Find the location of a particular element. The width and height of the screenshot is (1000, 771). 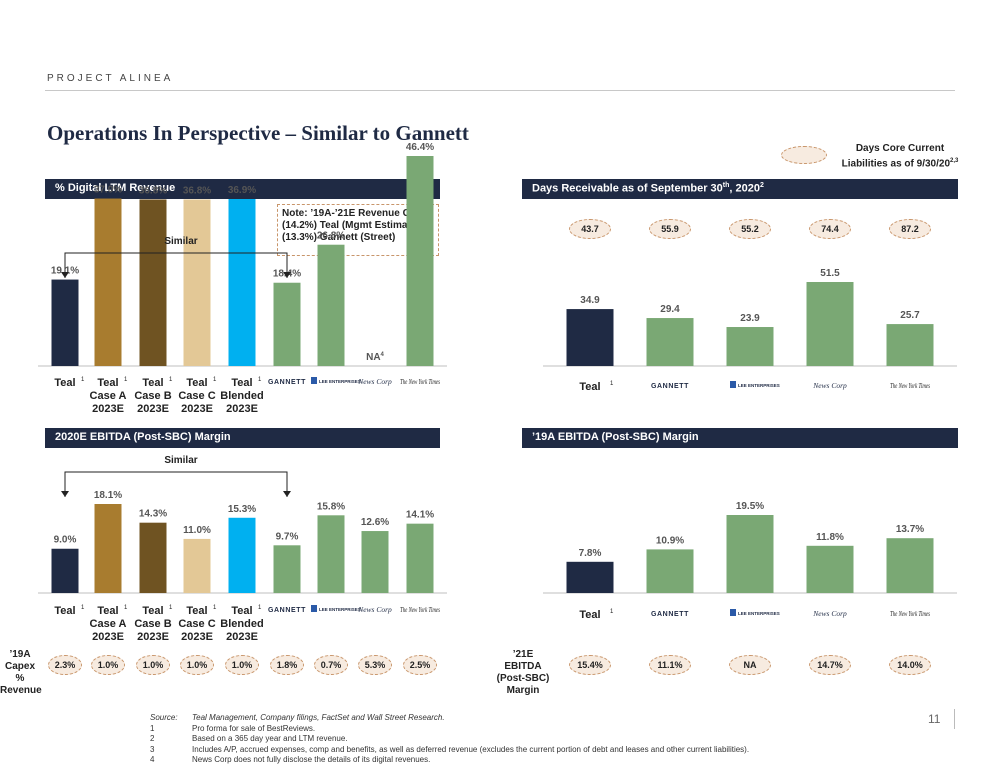

data-label: 37.0% is located at coordinates (108, 190).